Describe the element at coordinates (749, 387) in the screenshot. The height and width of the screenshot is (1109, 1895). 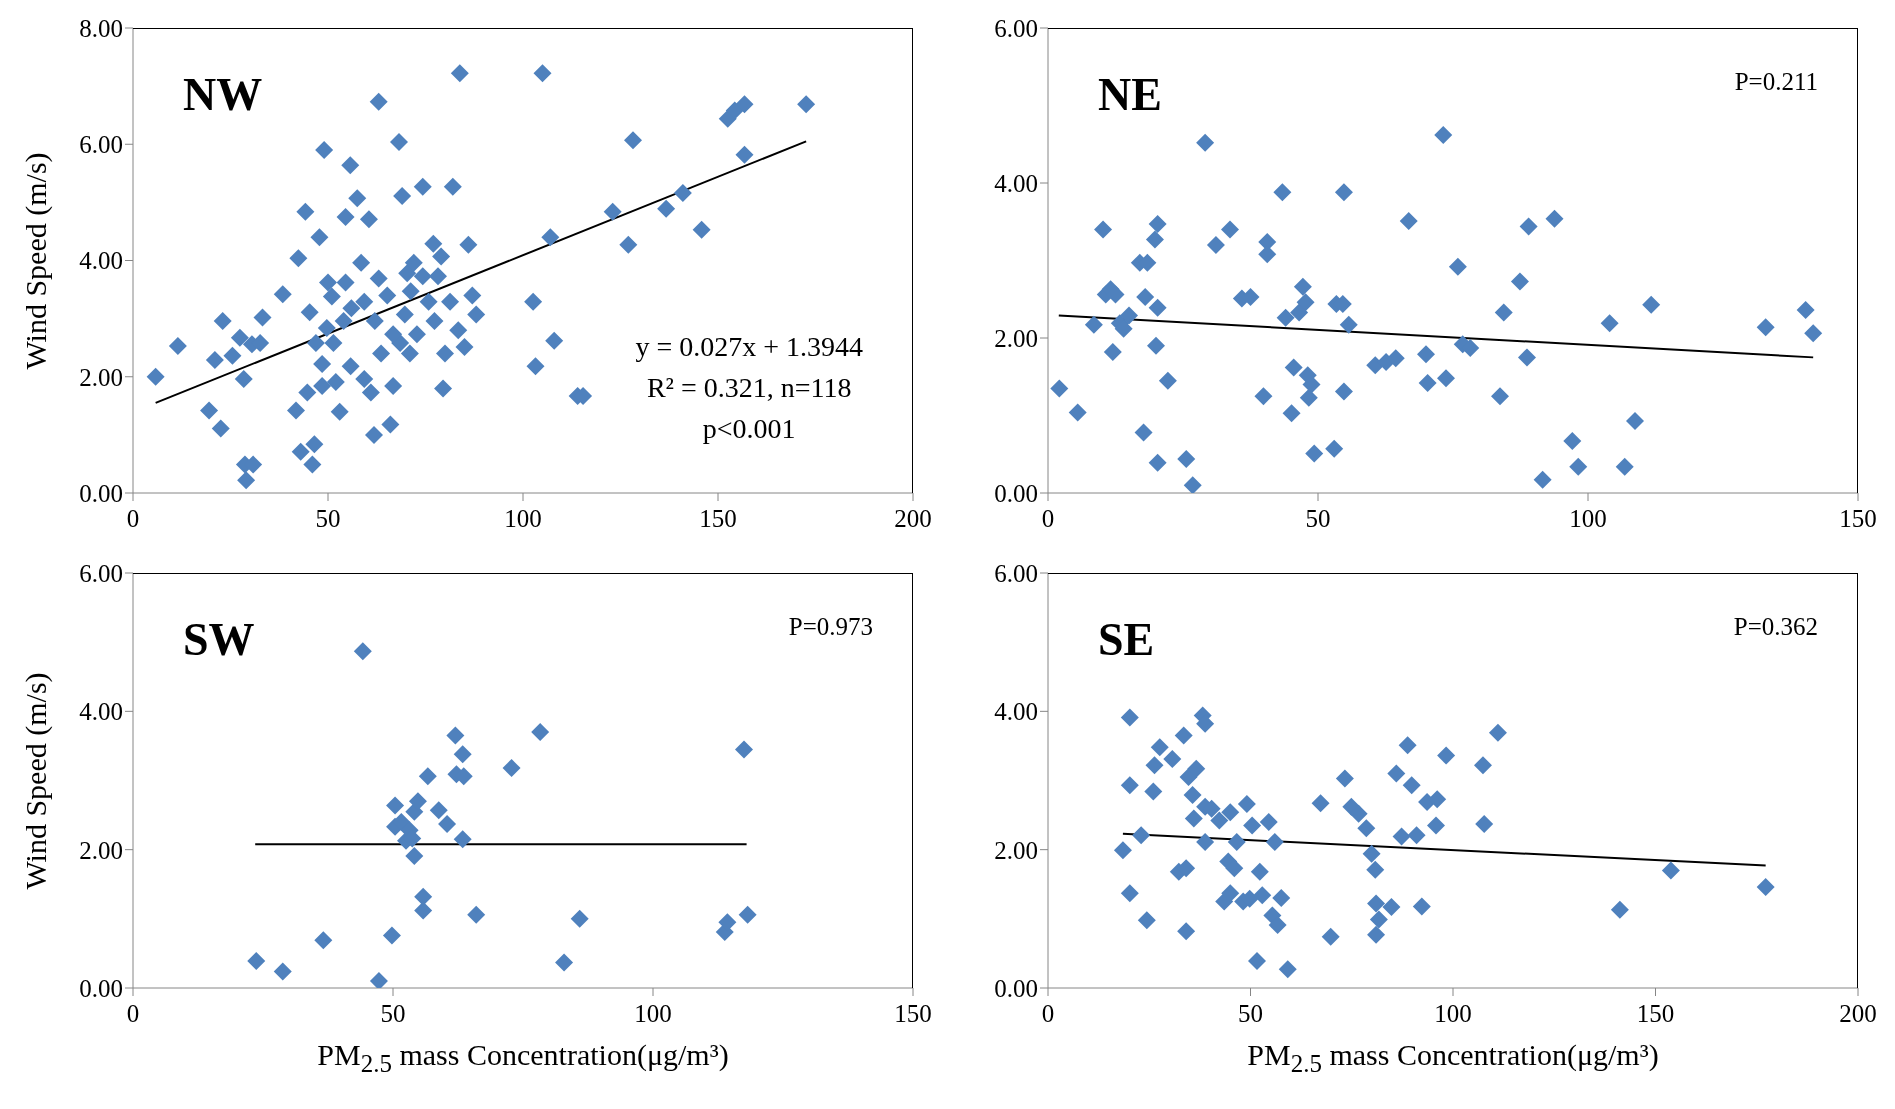
I see `annotation: R² = 0.321, n=118` at that location.